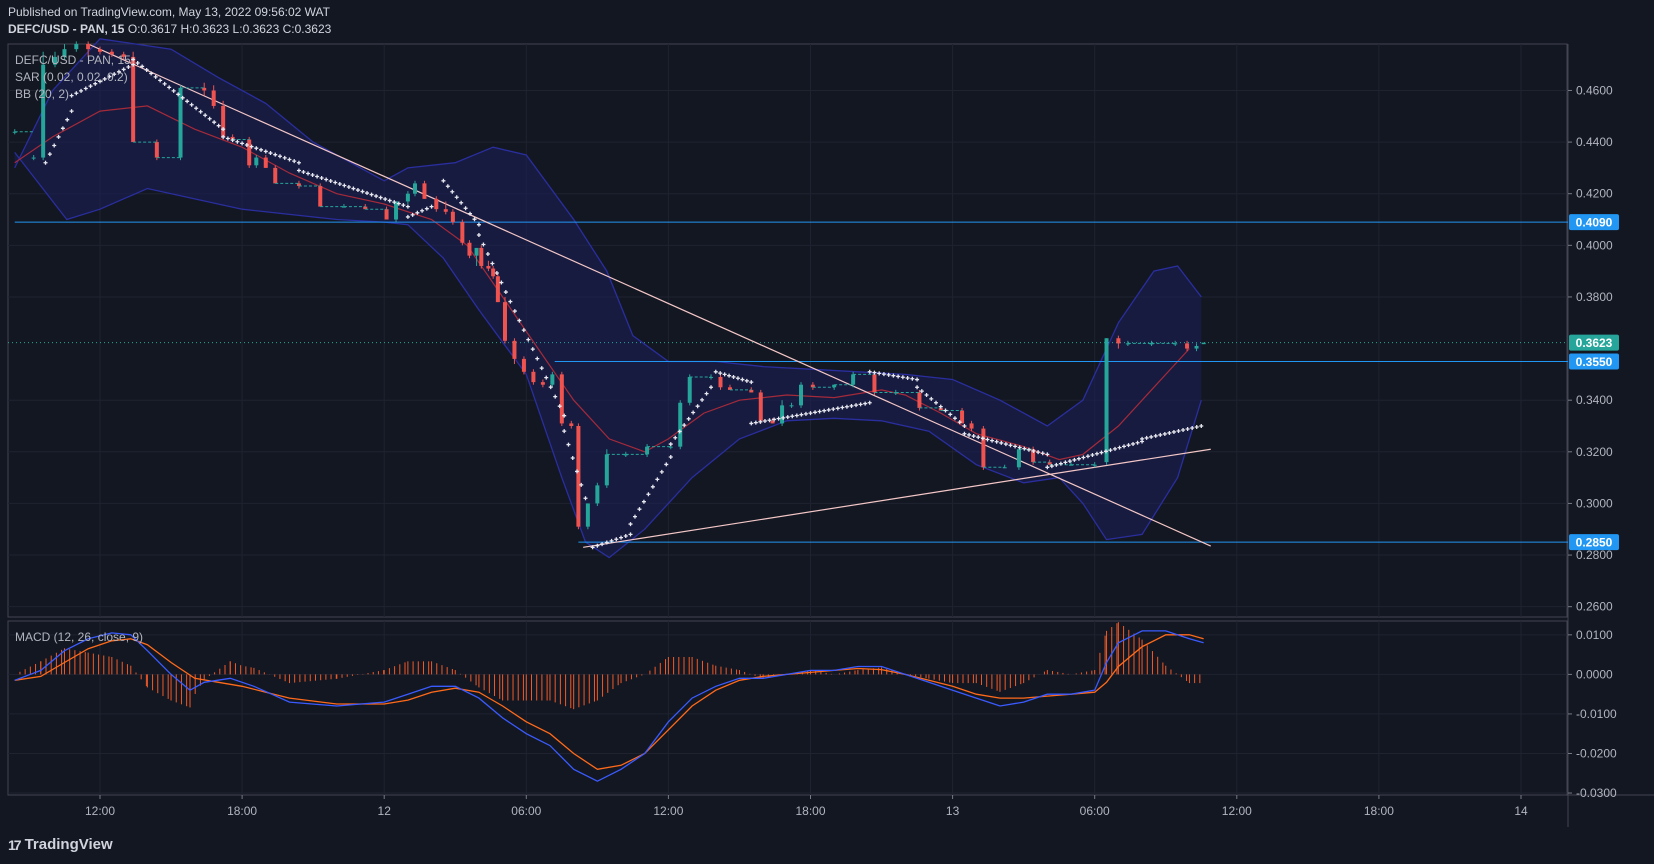 Image resolution: width=1654 pixels, height=864 pixels. Describe the element at coordinates (15, 844) in the screenshot. I see `tradingview-logo-icon: 17` at that location.